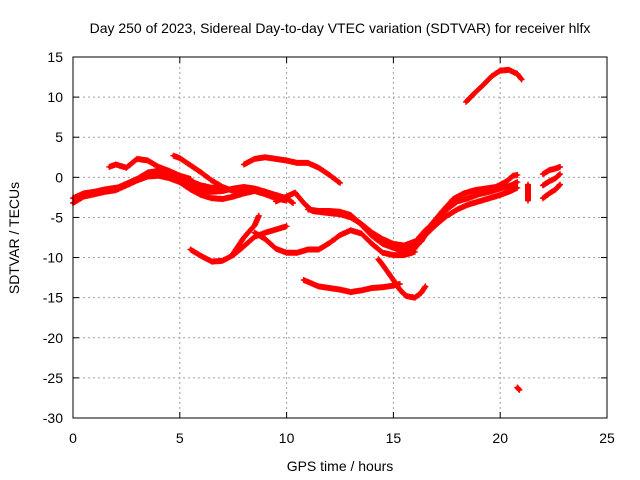  I want to click on x-tick-label: 10, so click(287, 438).